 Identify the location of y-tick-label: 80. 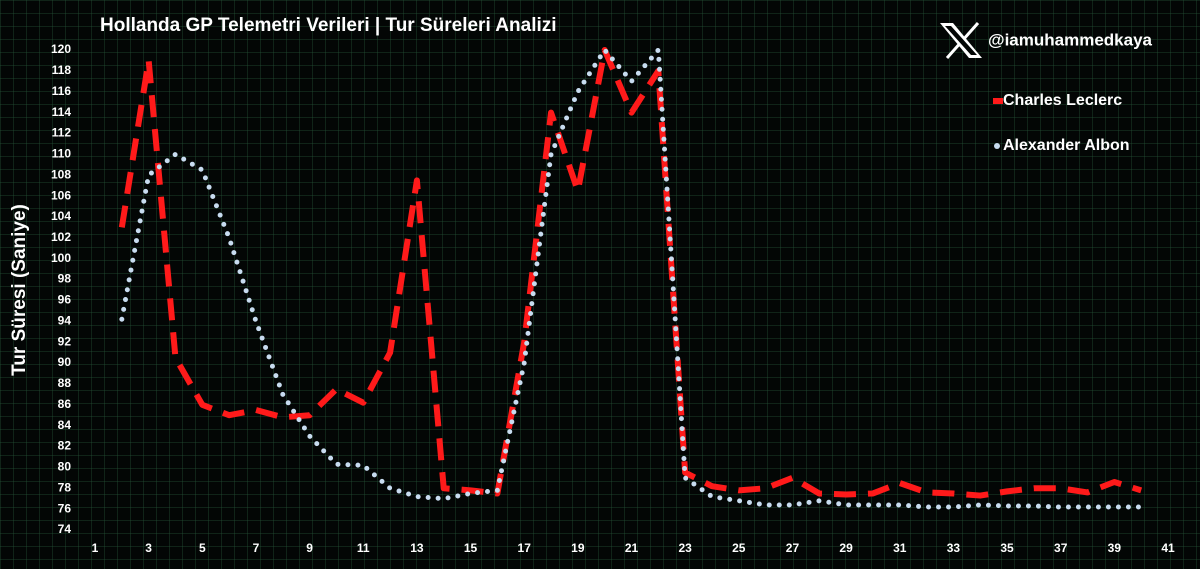
(65, 467).